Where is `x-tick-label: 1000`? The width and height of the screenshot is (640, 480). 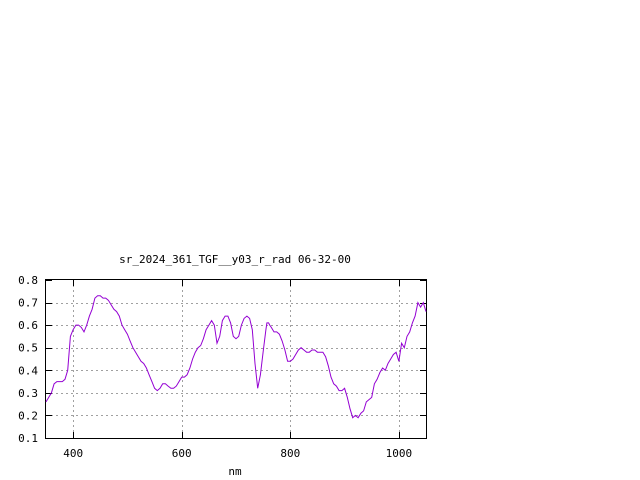
x-tick-label: 1000 is located at coordinates (399, 453).